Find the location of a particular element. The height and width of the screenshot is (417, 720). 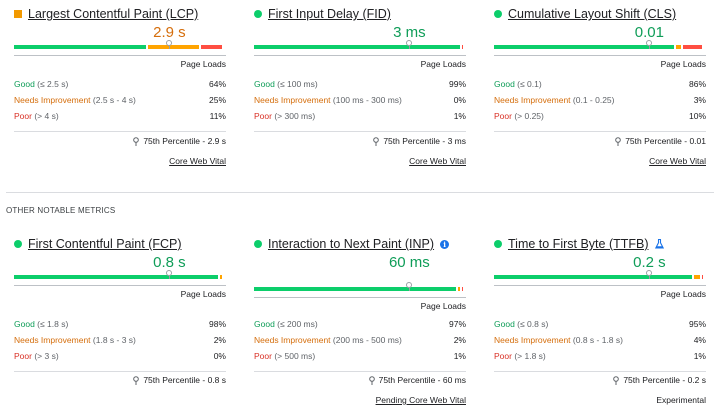

row-poor: Poor (> 3 s) 0% is located at coordinates (120, 359).